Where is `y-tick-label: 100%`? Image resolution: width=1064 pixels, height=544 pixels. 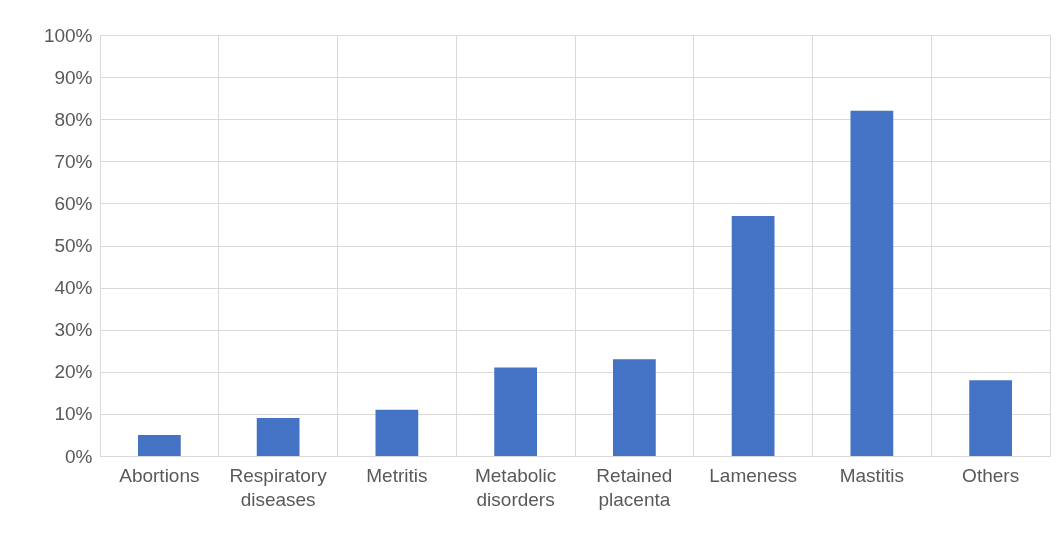 y-tick-label: 100% is located at coordinates (68, 35).